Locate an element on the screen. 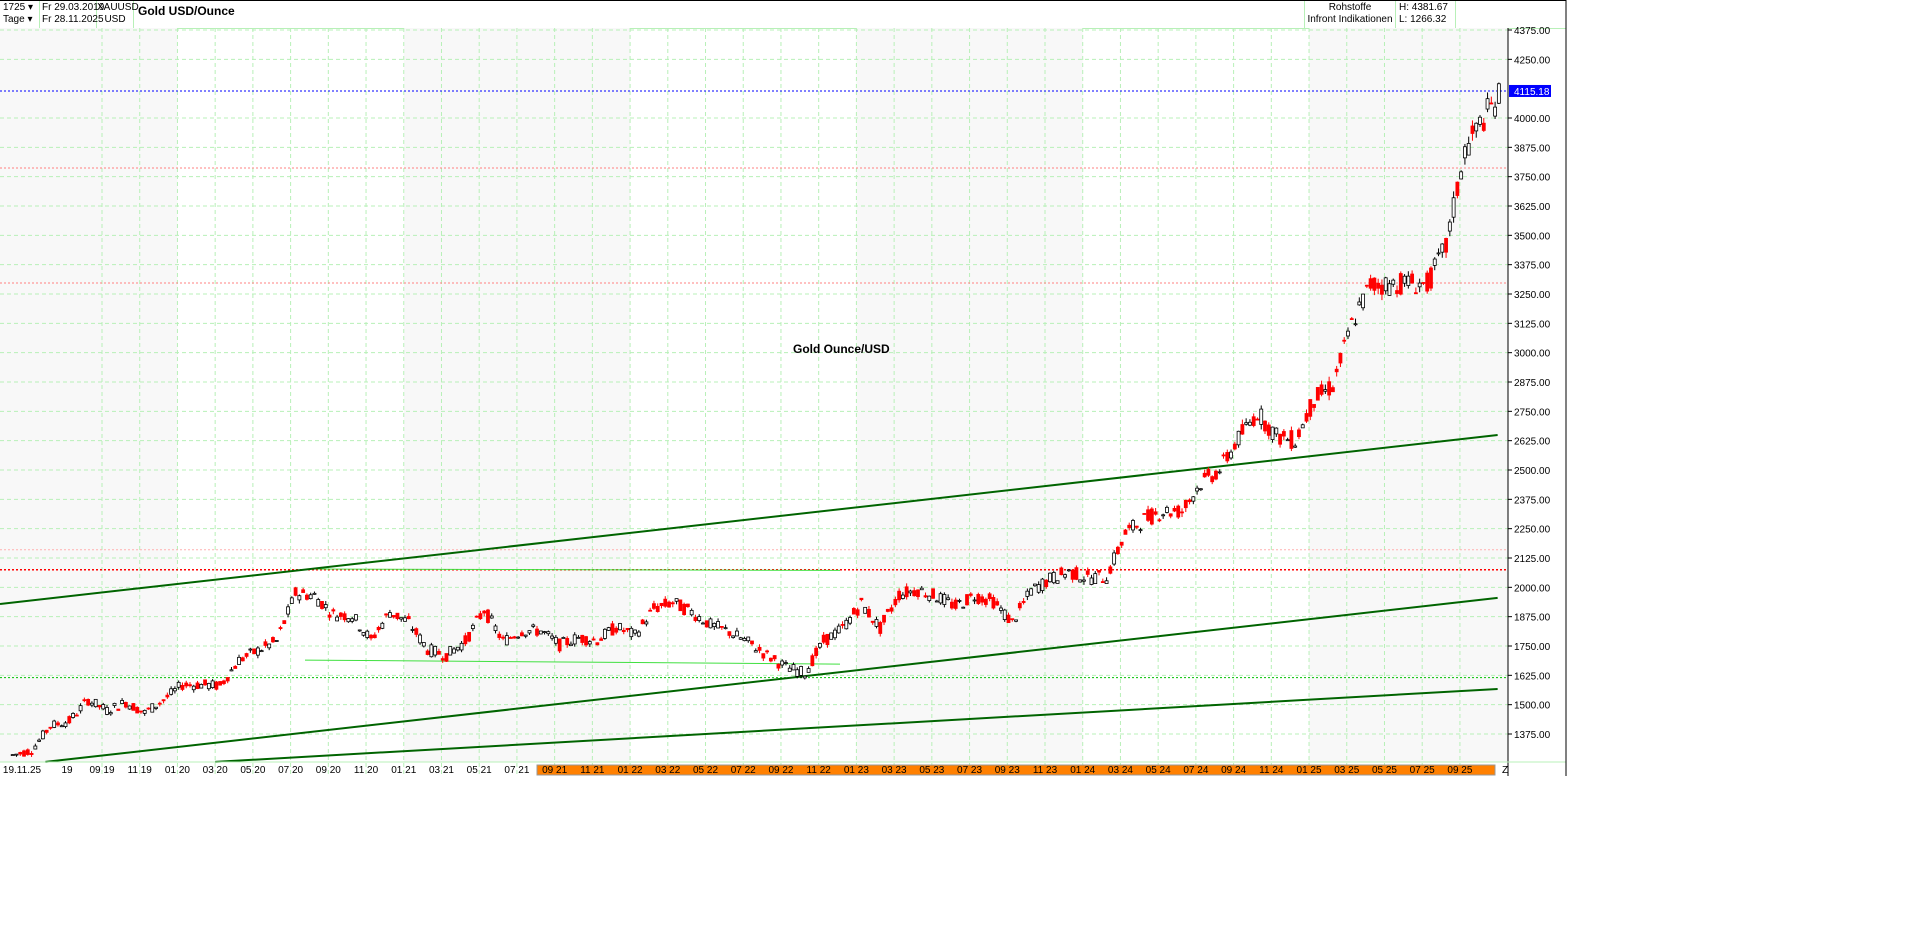  date-to: Fr 28.11.2025 is located at coordinates (73, 19).